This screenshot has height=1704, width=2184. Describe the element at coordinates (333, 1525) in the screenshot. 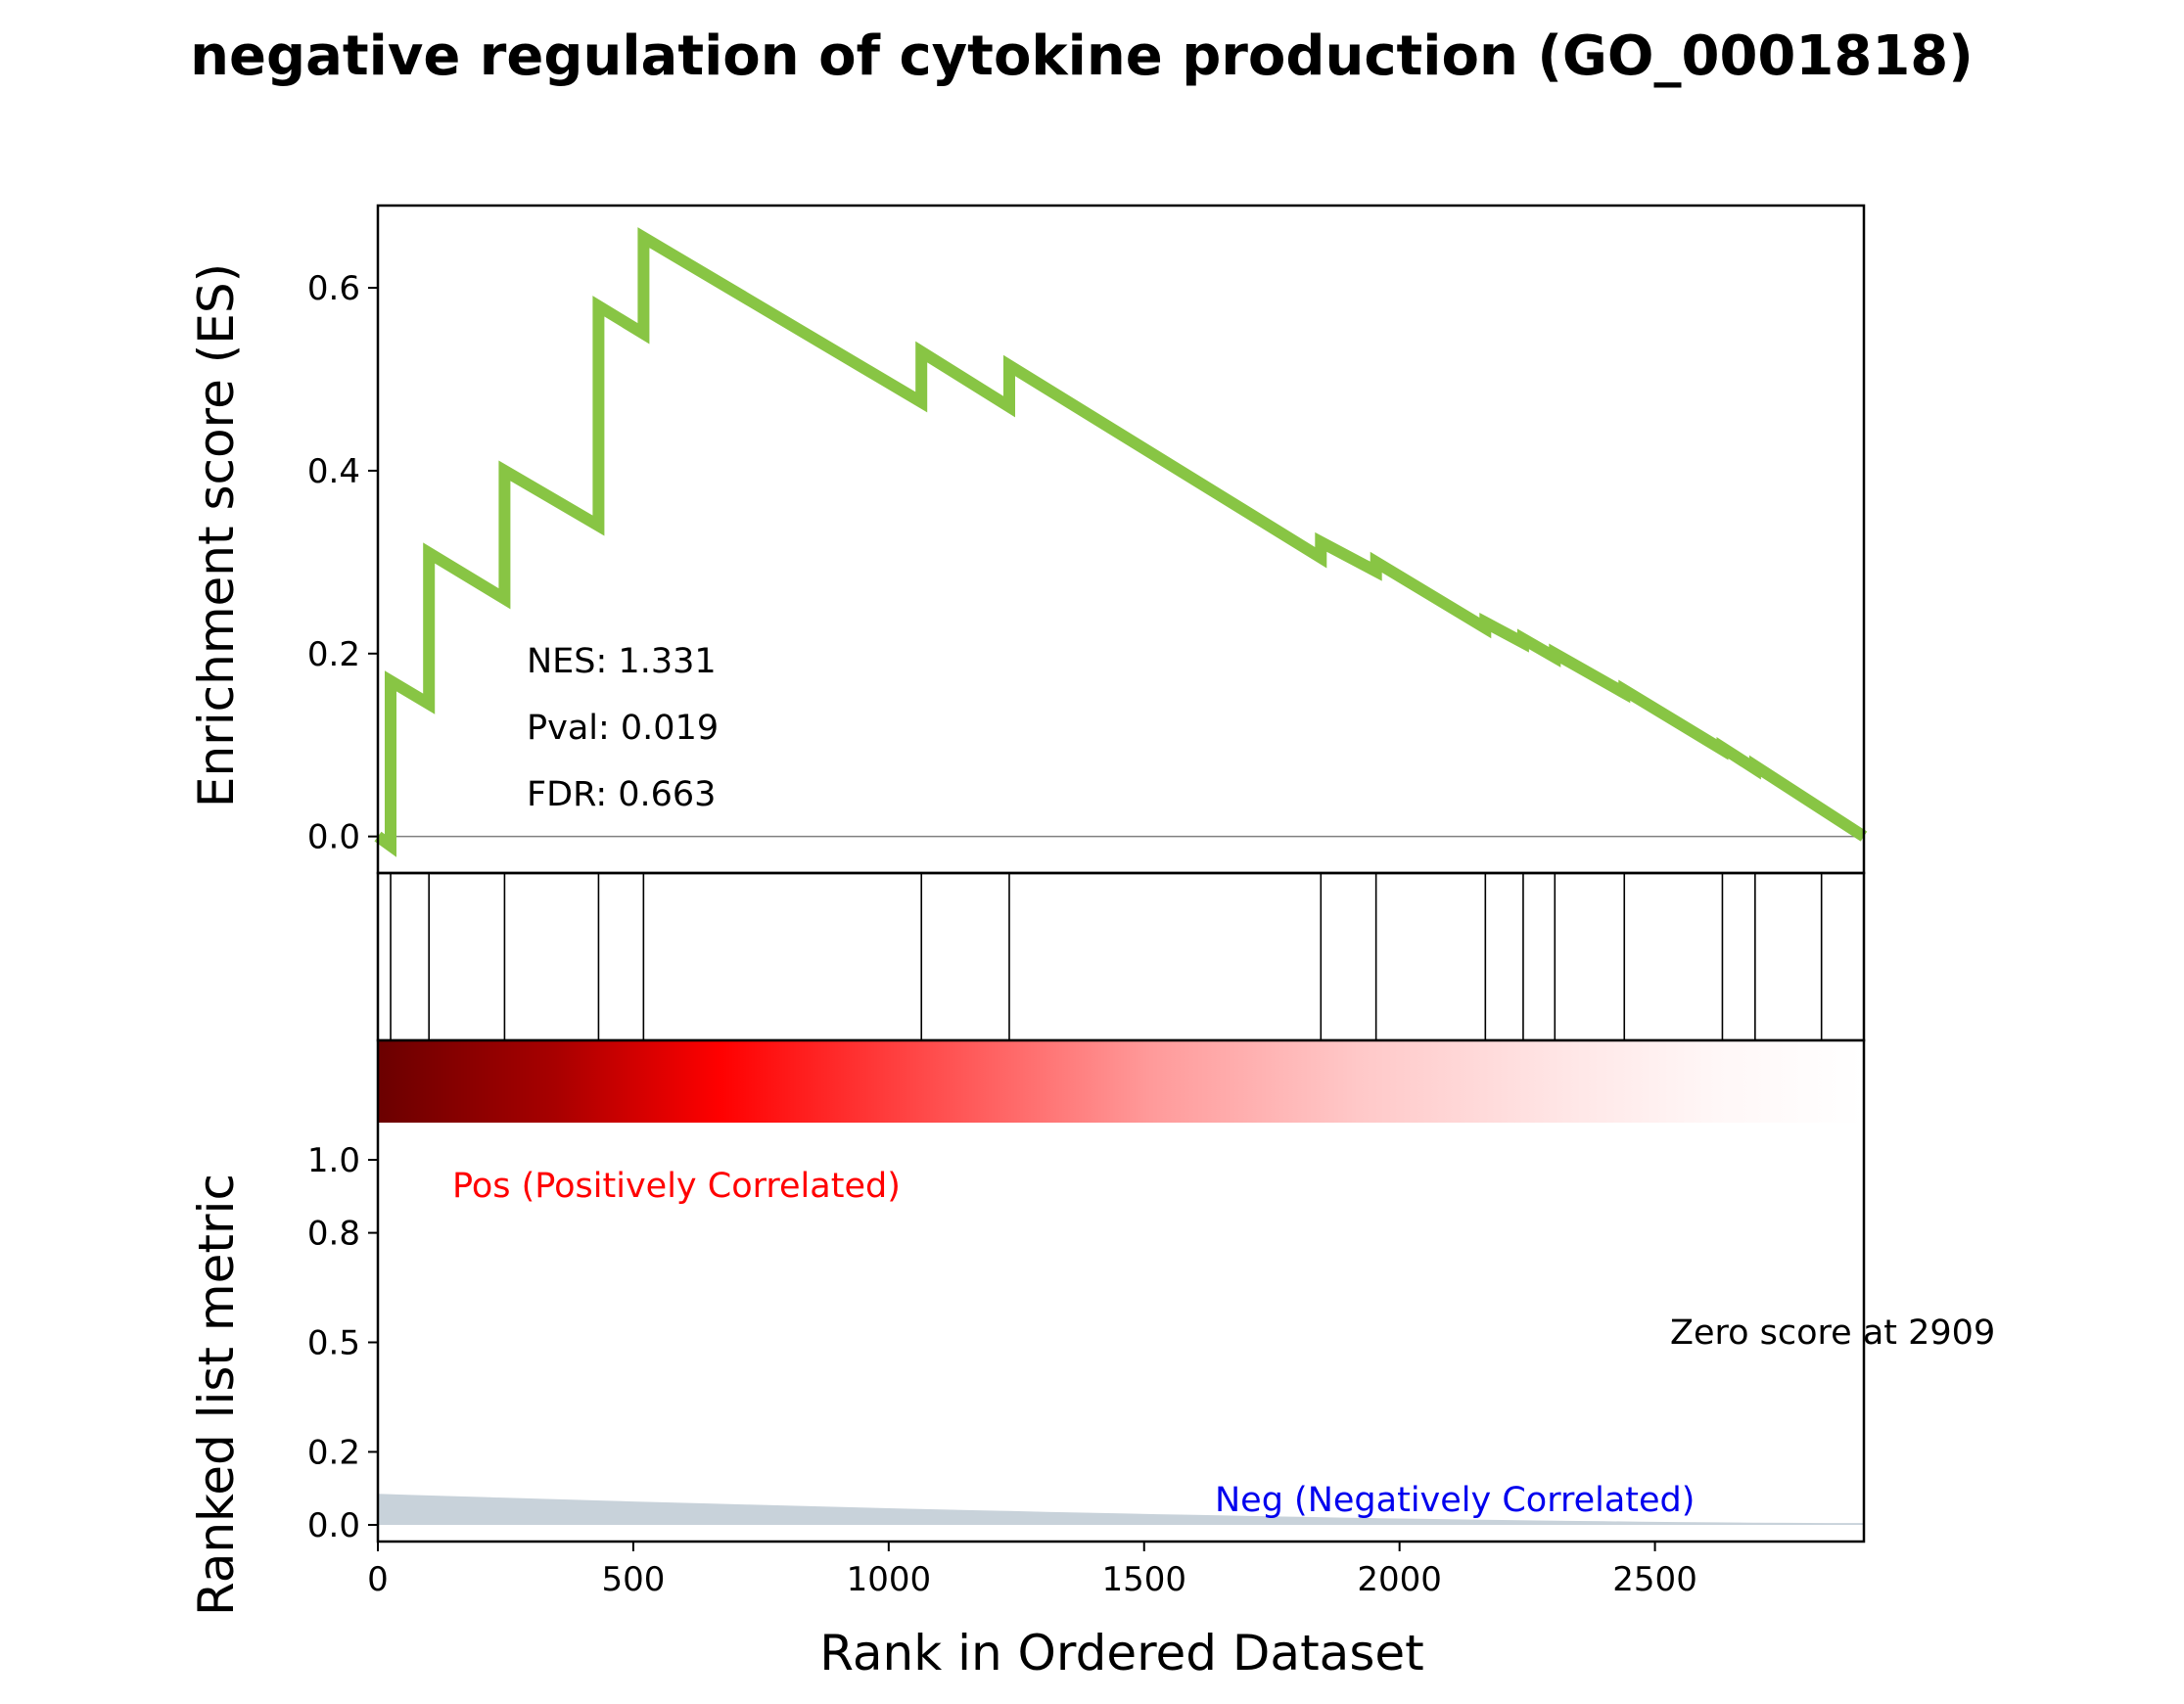

I see `rank-ytick-label: 0.0` at that location.